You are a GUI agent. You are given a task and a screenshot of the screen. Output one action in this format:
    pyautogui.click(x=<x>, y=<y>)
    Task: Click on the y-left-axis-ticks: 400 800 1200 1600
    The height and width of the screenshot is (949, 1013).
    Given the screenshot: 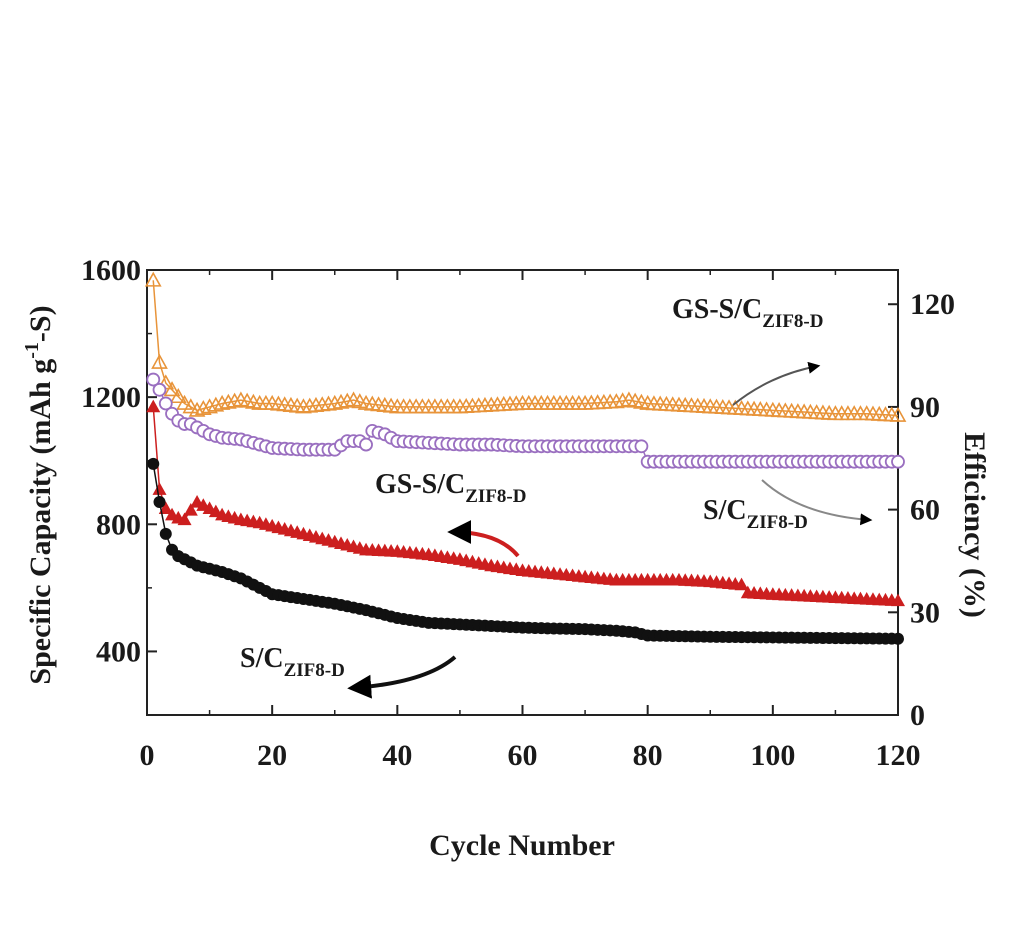 What is the action you would take?
    pyautogui.click(x=119, y=461)
    